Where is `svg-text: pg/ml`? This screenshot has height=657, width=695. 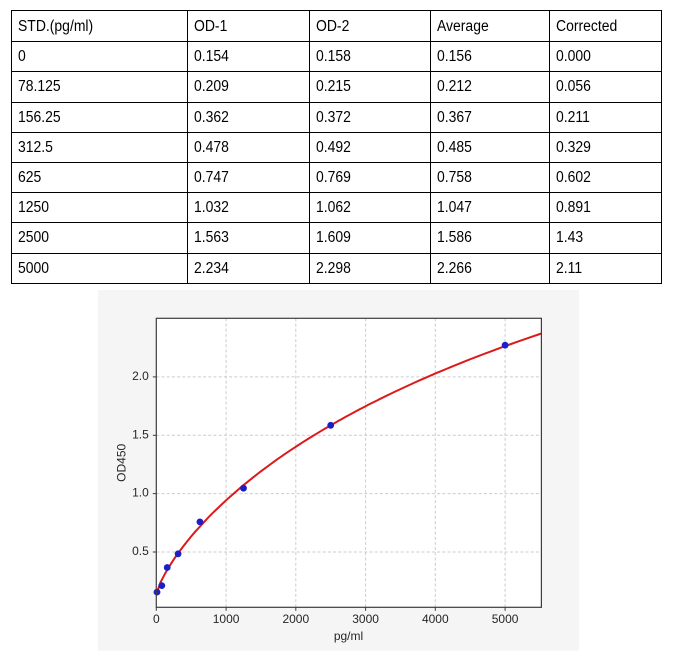
svg-text: pg/ml is located at coordinates (348, 636).